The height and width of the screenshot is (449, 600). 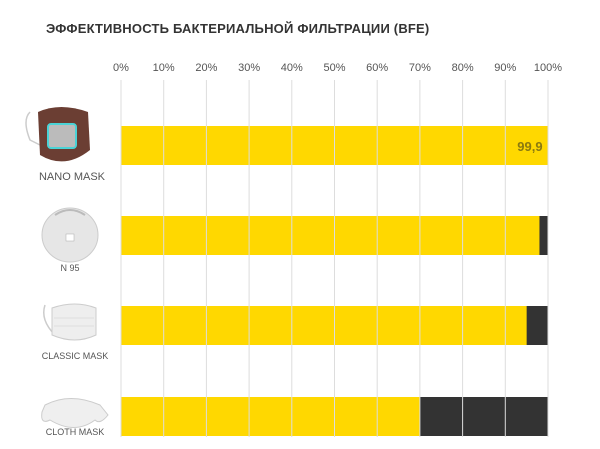 What do you see at coordinates (164, 68) in the screenshot?
I see `x-tick-label: 10%` at bounding box center [164, 68].